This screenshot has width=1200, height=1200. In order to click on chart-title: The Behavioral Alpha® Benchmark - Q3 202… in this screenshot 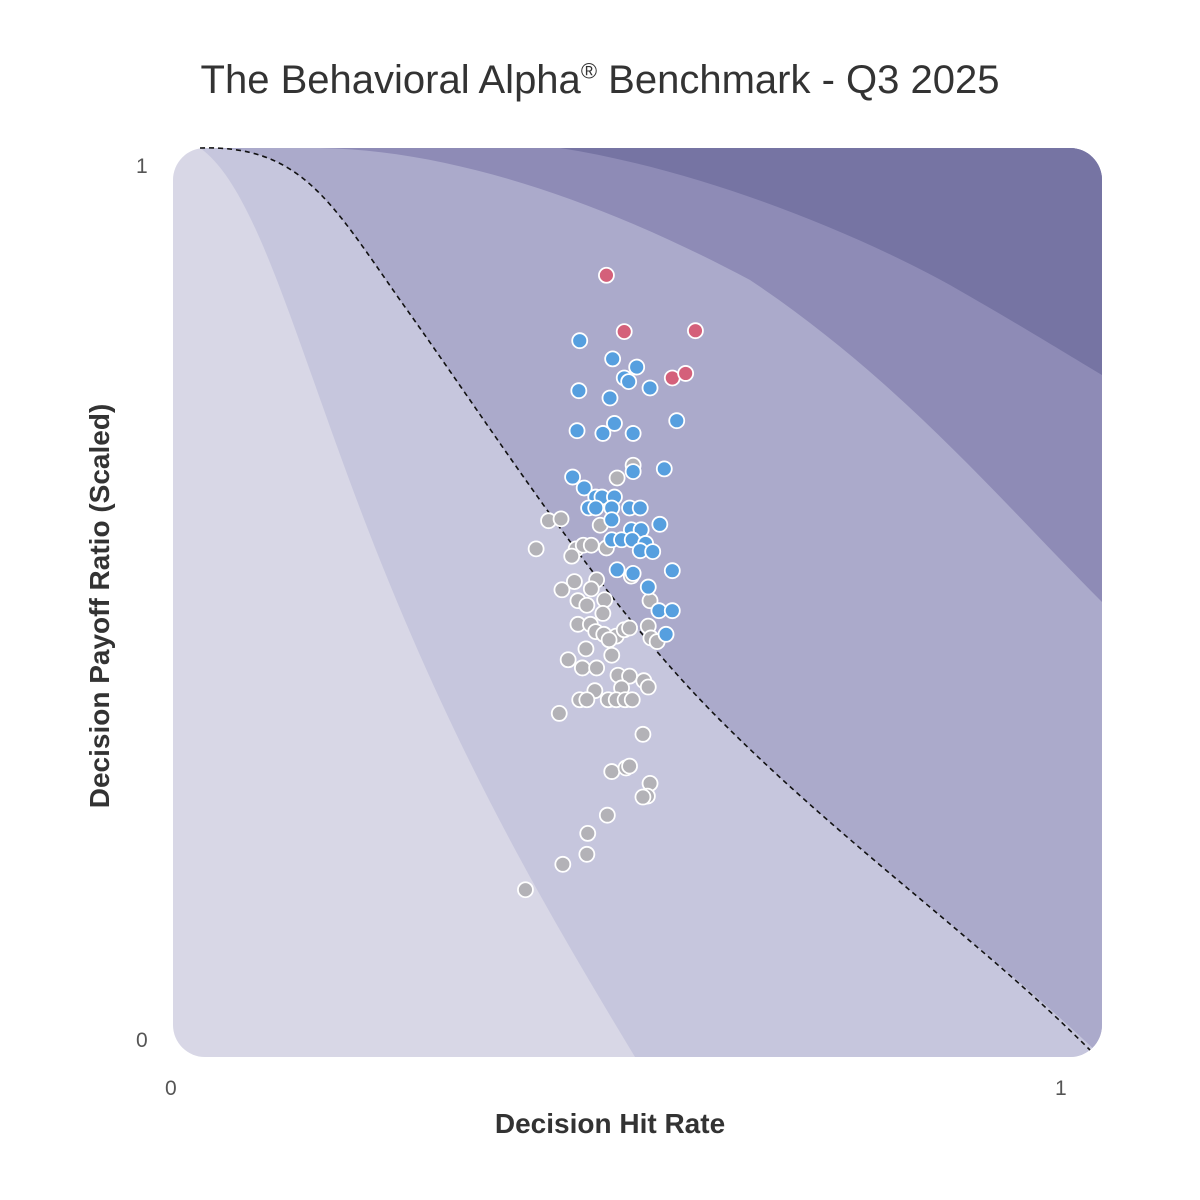, I will do `click(600, 80)`.